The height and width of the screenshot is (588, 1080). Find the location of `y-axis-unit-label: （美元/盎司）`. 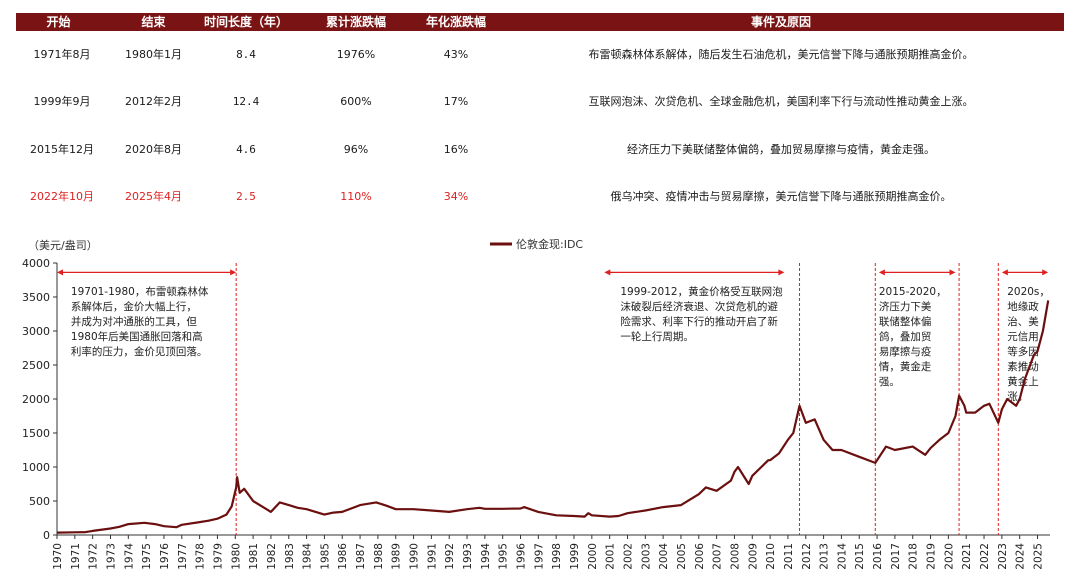

y-axis-unit-label: （美元/盎司） is located at coordinates (63, 245).